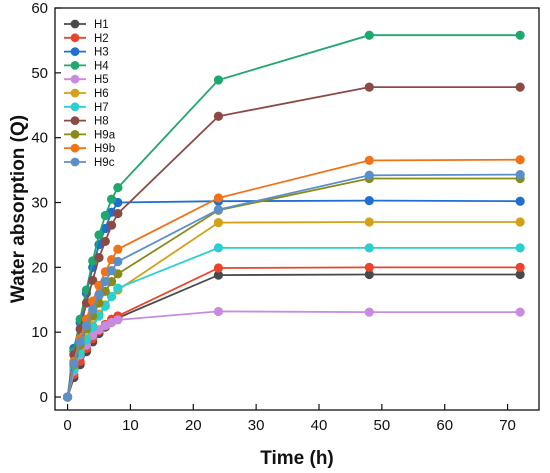 This screenshot has height=473, width=550. I want to click on legend-label: H1, so click(101, 25).